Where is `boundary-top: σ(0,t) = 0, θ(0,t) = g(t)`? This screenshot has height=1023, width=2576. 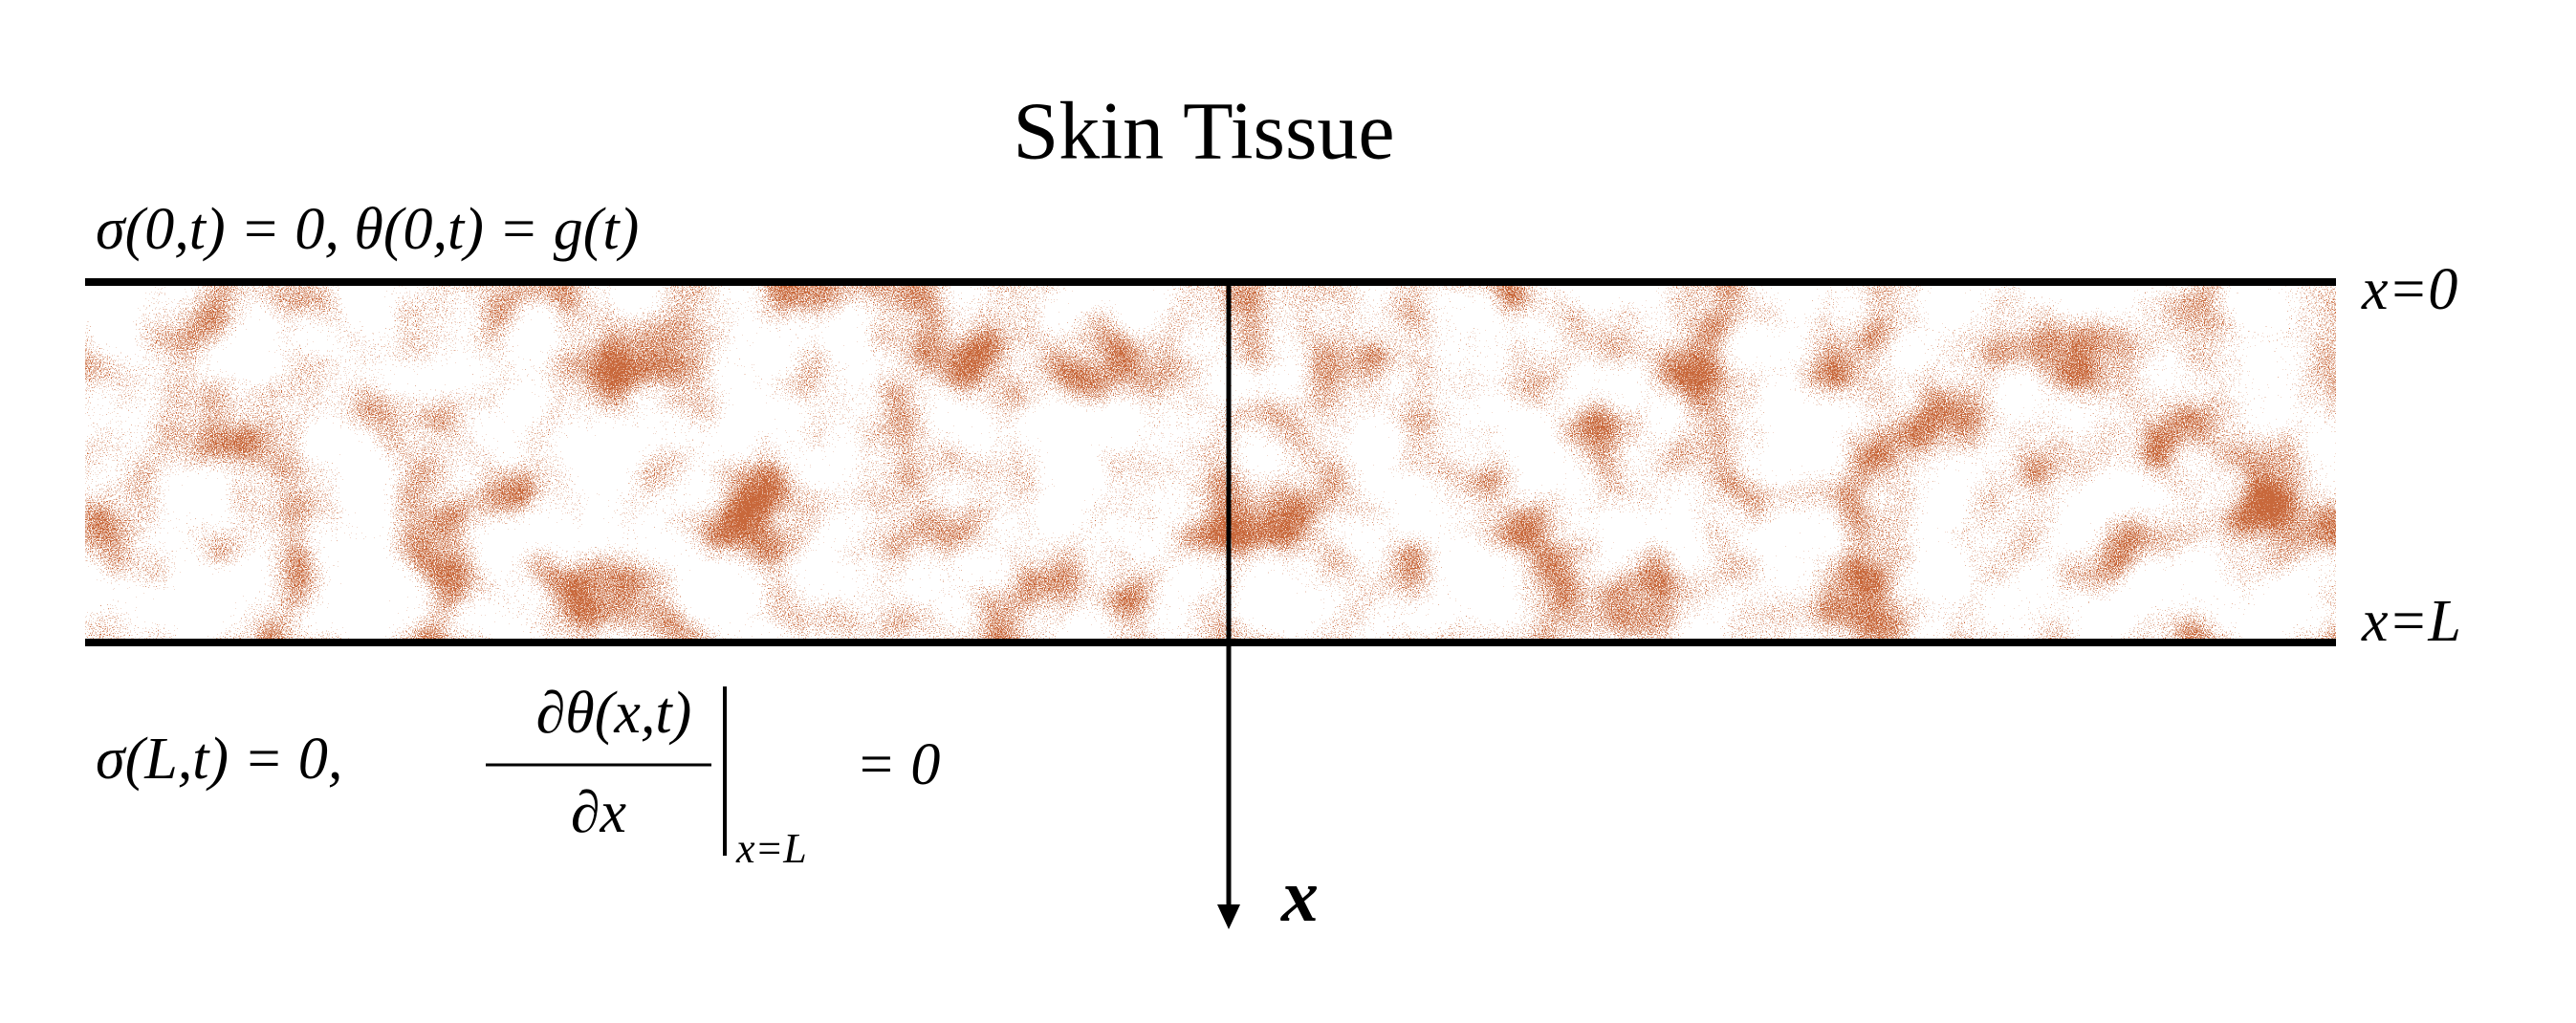
boundary-top: σ(0,t) = 0, θ(0,t) = g(t) is located at coordinates (367, 229).